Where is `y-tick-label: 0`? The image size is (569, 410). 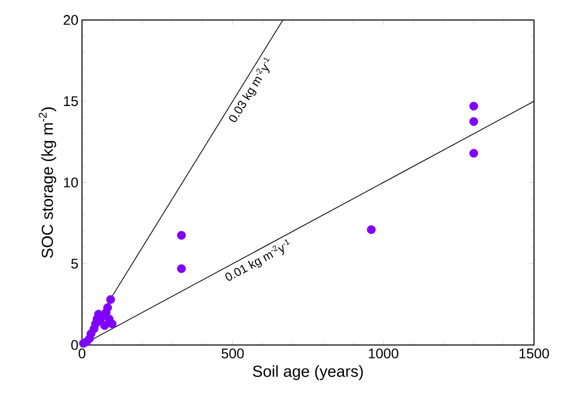
y-tick-label: 0 is located at coordinates (74, 345).